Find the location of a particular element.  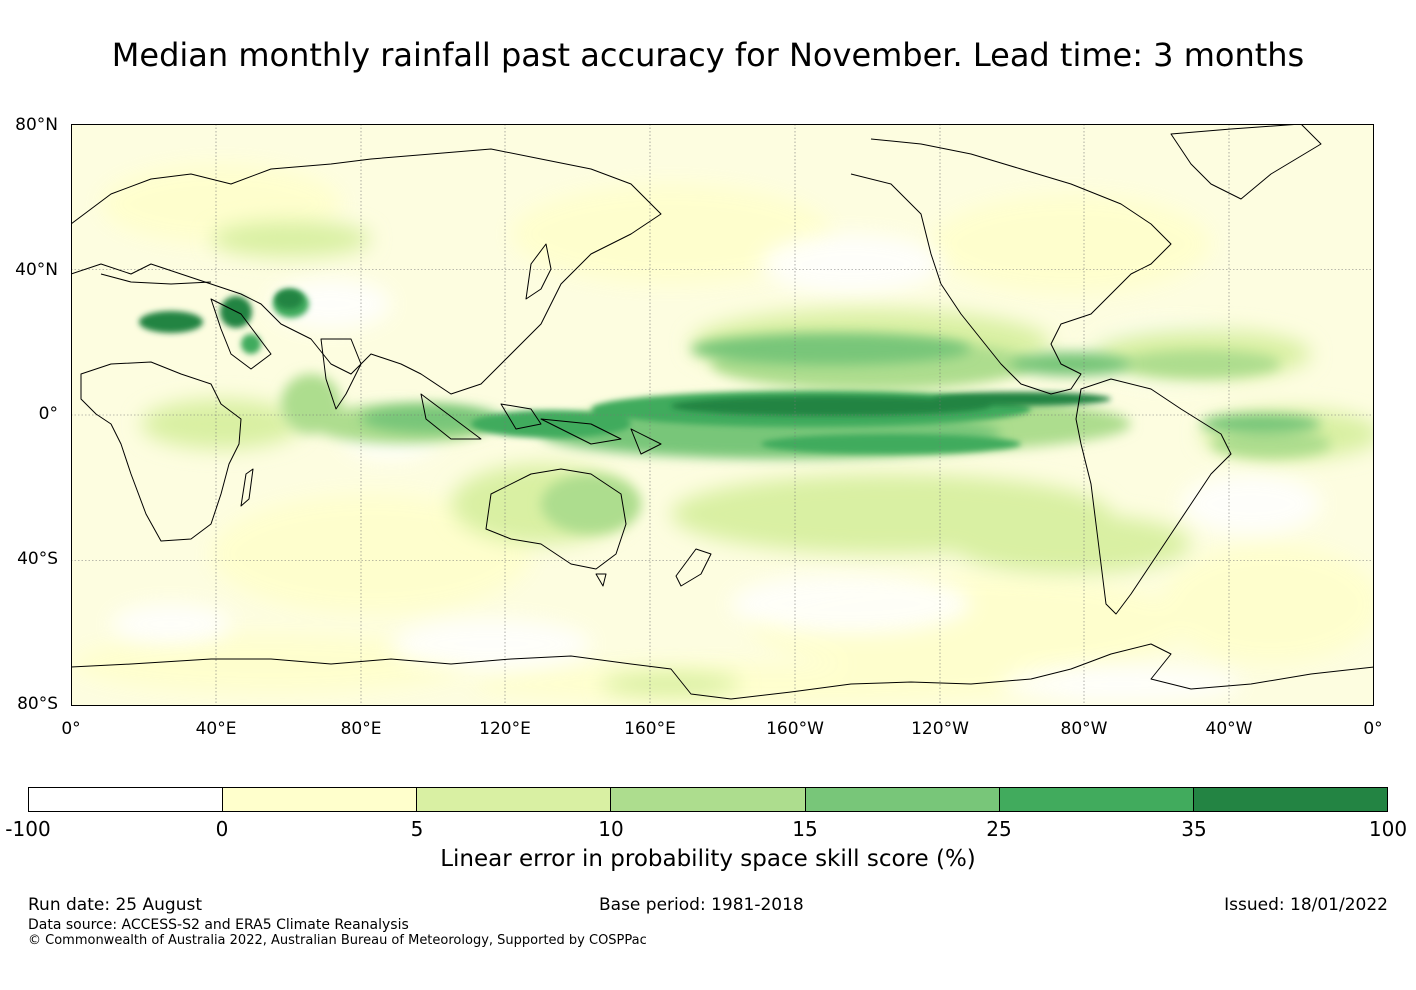

lon-label-80e: 80°E is located at coordinates (361, 729).